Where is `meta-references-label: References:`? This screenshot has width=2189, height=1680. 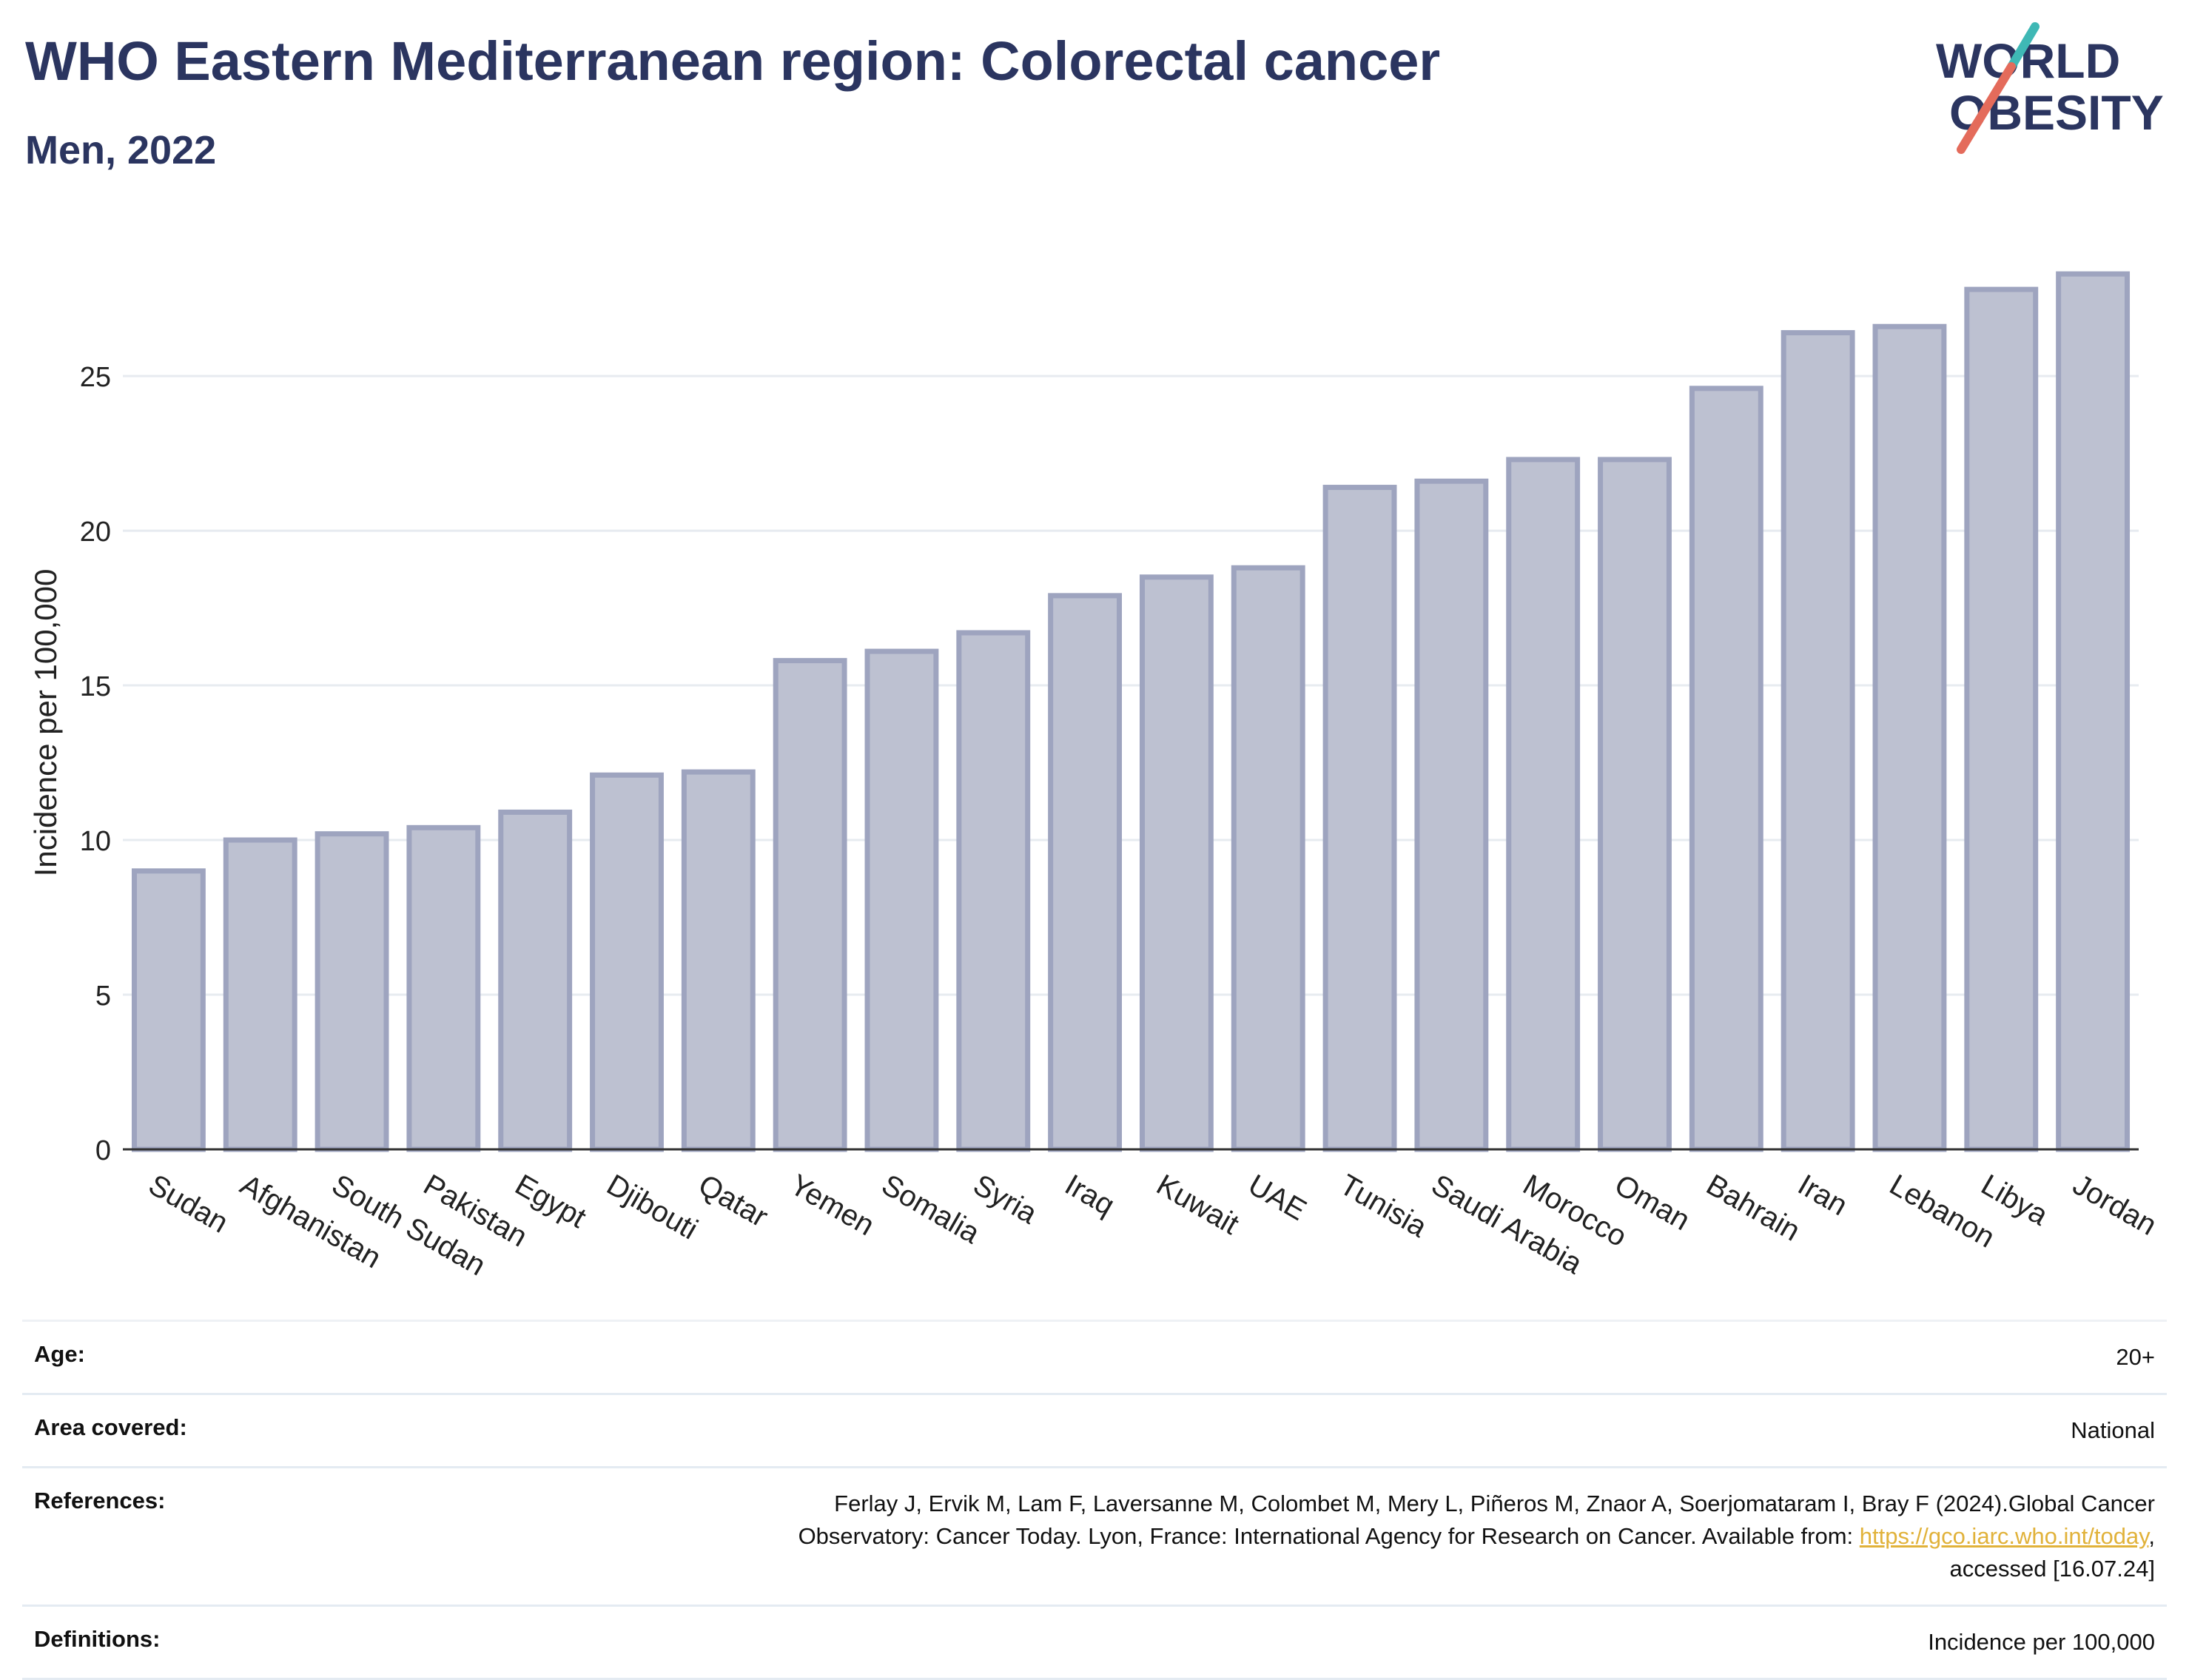
meta-references-label: References: is located at coordinates (100, 1500).